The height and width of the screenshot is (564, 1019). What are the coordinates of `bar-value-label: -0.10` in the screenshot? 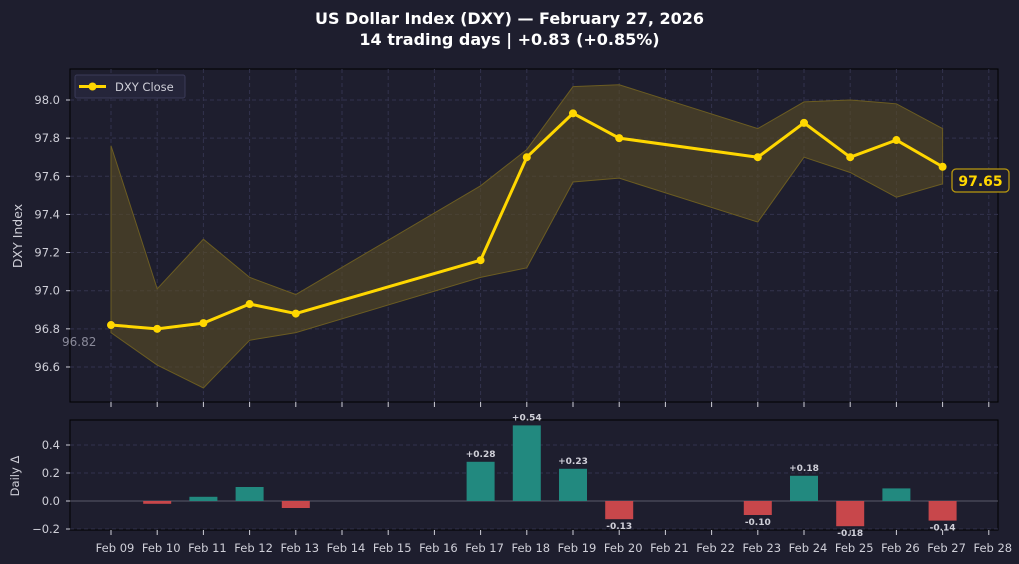 It's located at (758, 523).